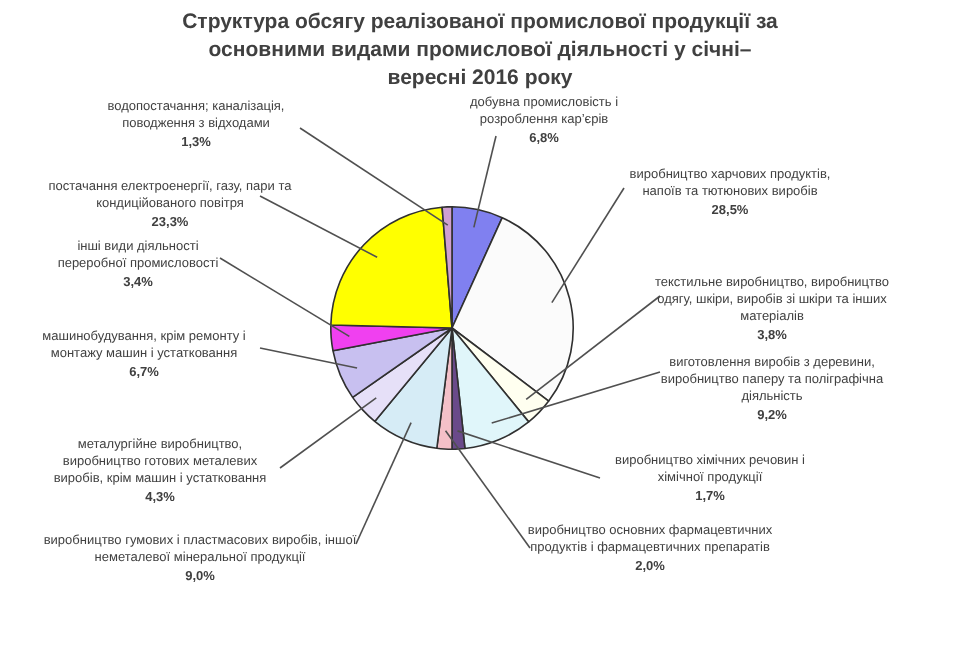  Describe the element at coordinates (480, 49) in the screenshot. I see `chart-title: Структура обсягу реалізованої промислової продукції за основними видами промислової діяльності у січні–вересні 2016 року` at that location.